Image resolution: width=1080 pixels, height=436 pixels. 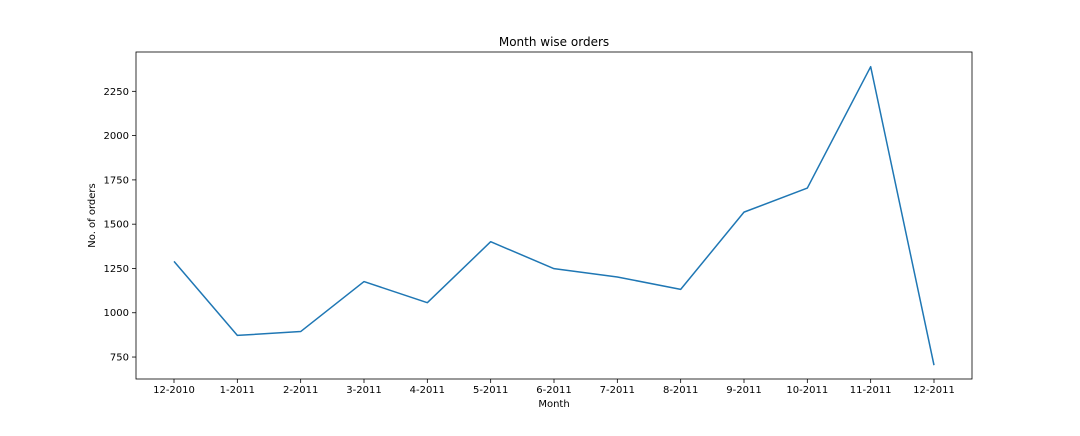 I want to click on x-axis-label: Month, so click(x=553, y=404).